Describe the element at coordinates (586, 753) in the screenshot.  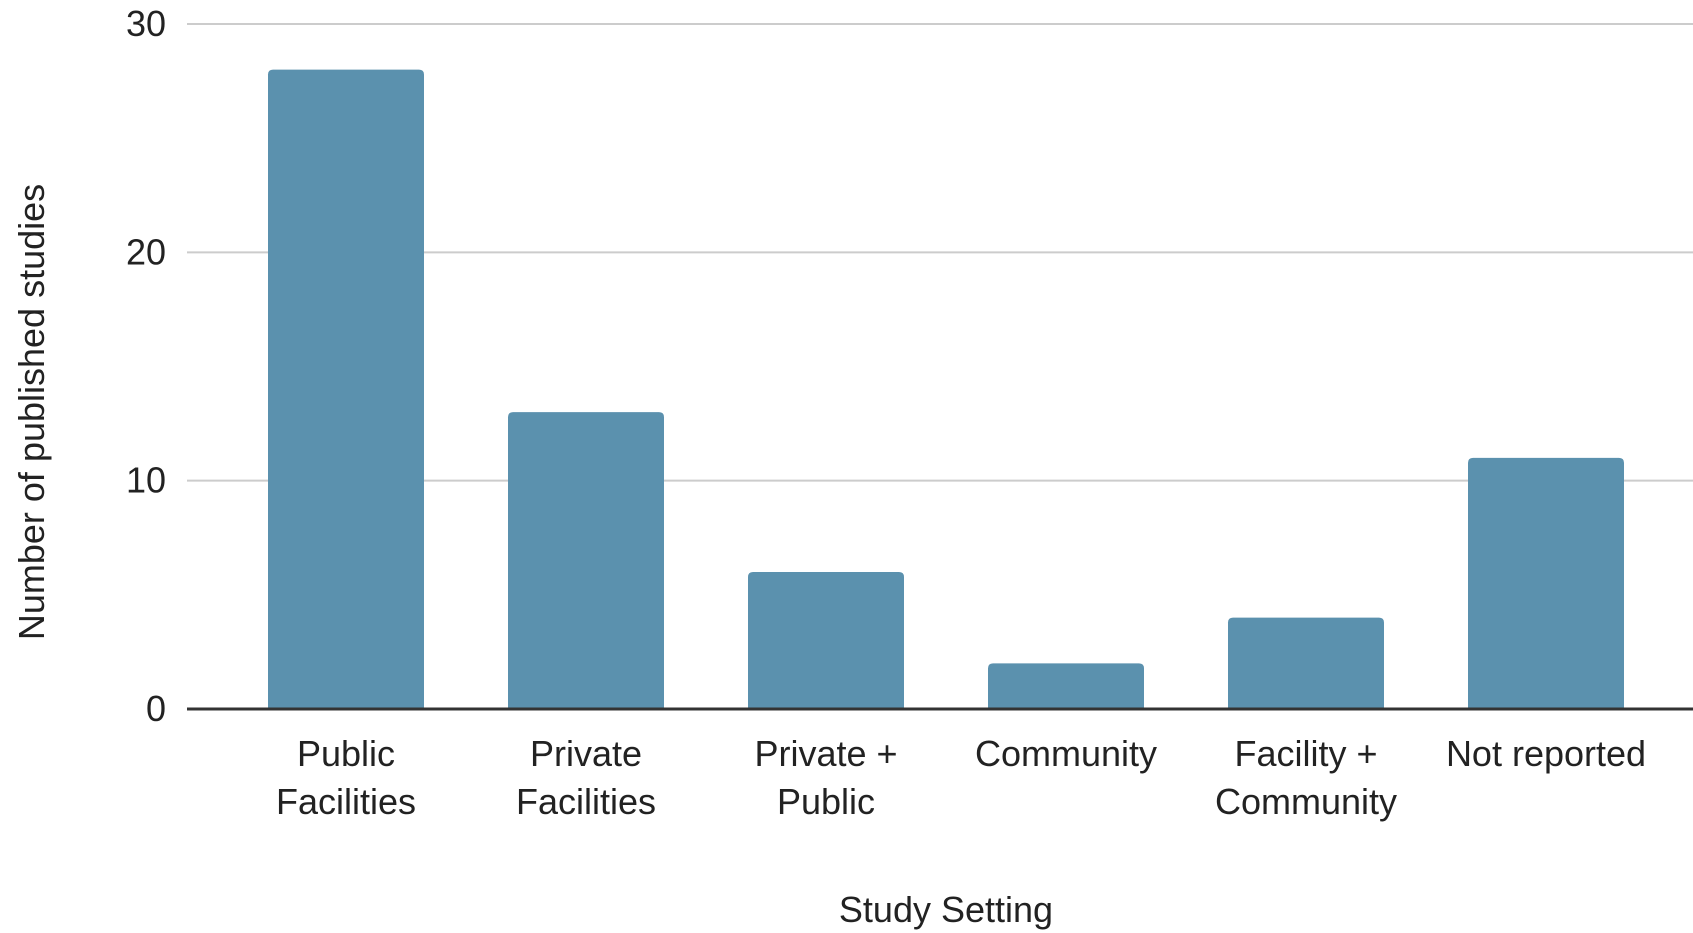
I see `x-category-label: Private` at that location.